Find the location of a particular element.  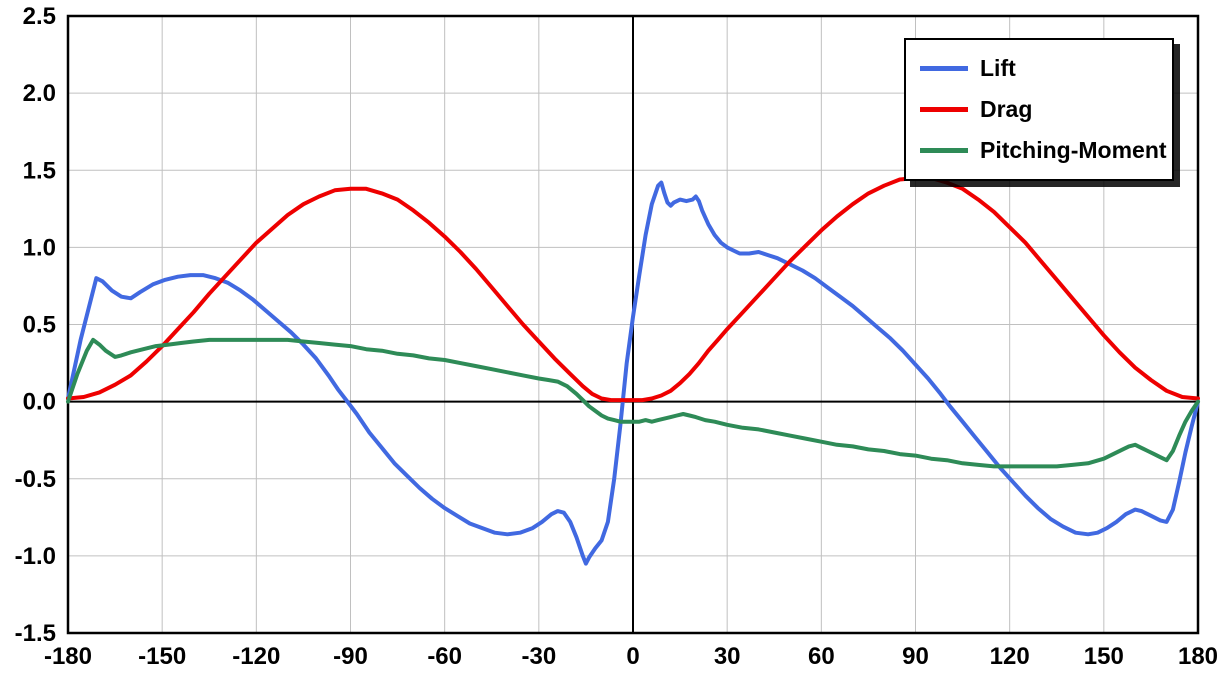

pitching-moment-line-swatch is located at coordinates (944, 150).